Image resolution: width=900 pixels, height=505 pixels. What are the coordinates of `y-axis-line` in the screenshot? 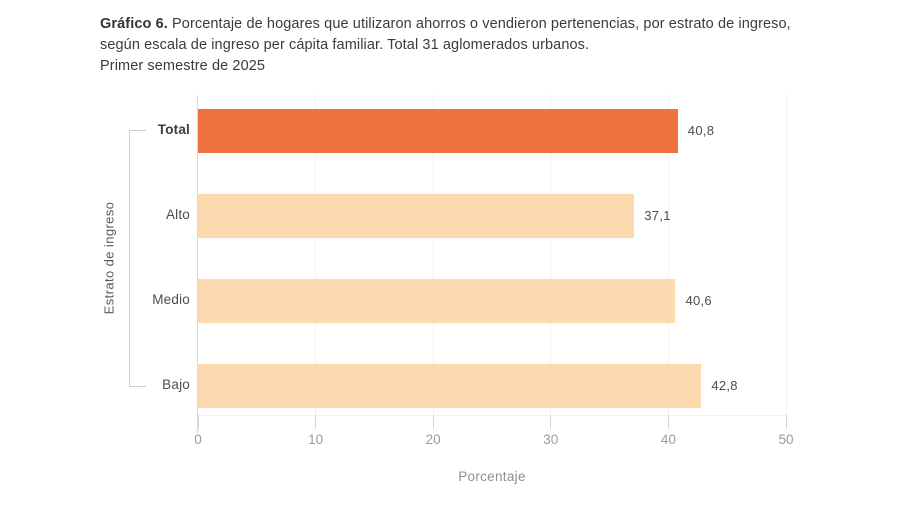 It's located at (197, 264).